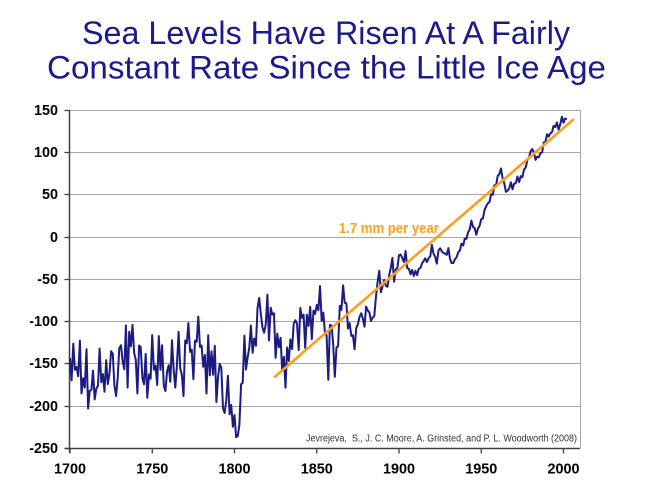 Image resolution: width=650 pixels, height=488 pixels. Describe the element at coordinates (399, 470) in the screenshot. I see `svg-text: 1900` at that location.